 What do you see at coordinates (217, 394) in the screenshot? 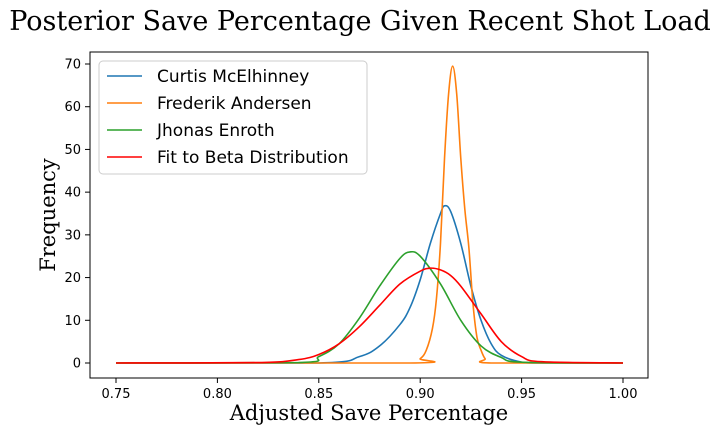
I see `x-tick-label: 0.80` at bounding box center [217, 394].